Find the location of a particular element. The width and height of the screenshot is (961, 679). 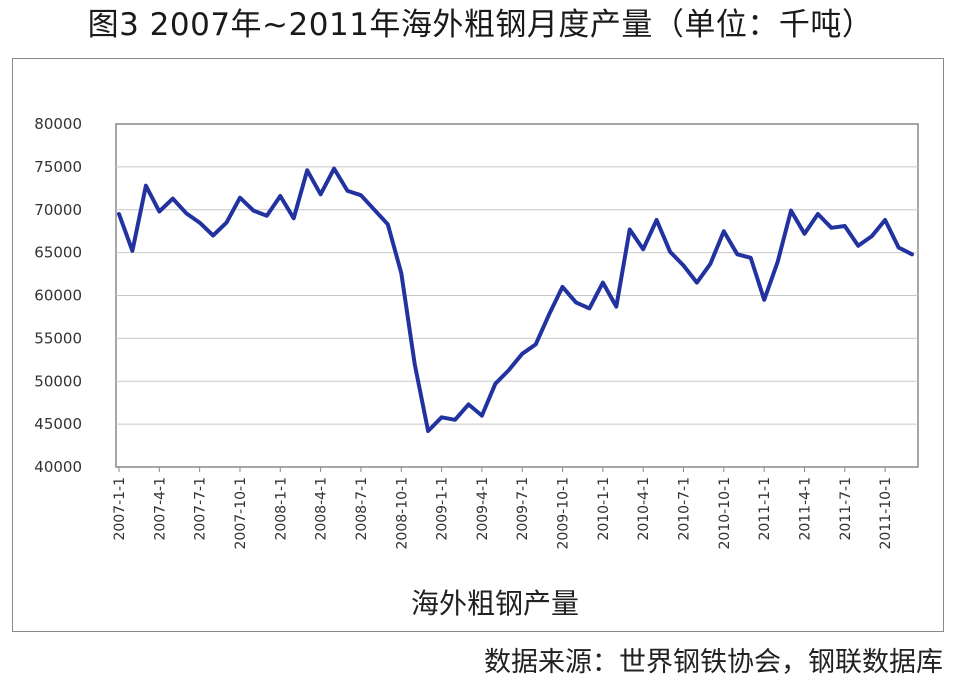

x-tick-label: 2009-1-1 is located at coordinates (443, 509).